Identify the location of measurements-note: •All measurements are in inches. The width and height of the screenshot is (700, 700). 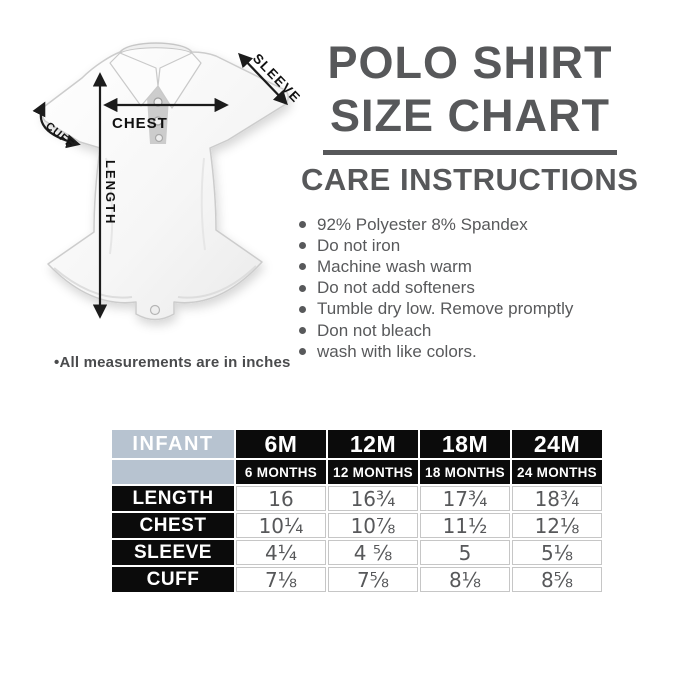
(172, 362).